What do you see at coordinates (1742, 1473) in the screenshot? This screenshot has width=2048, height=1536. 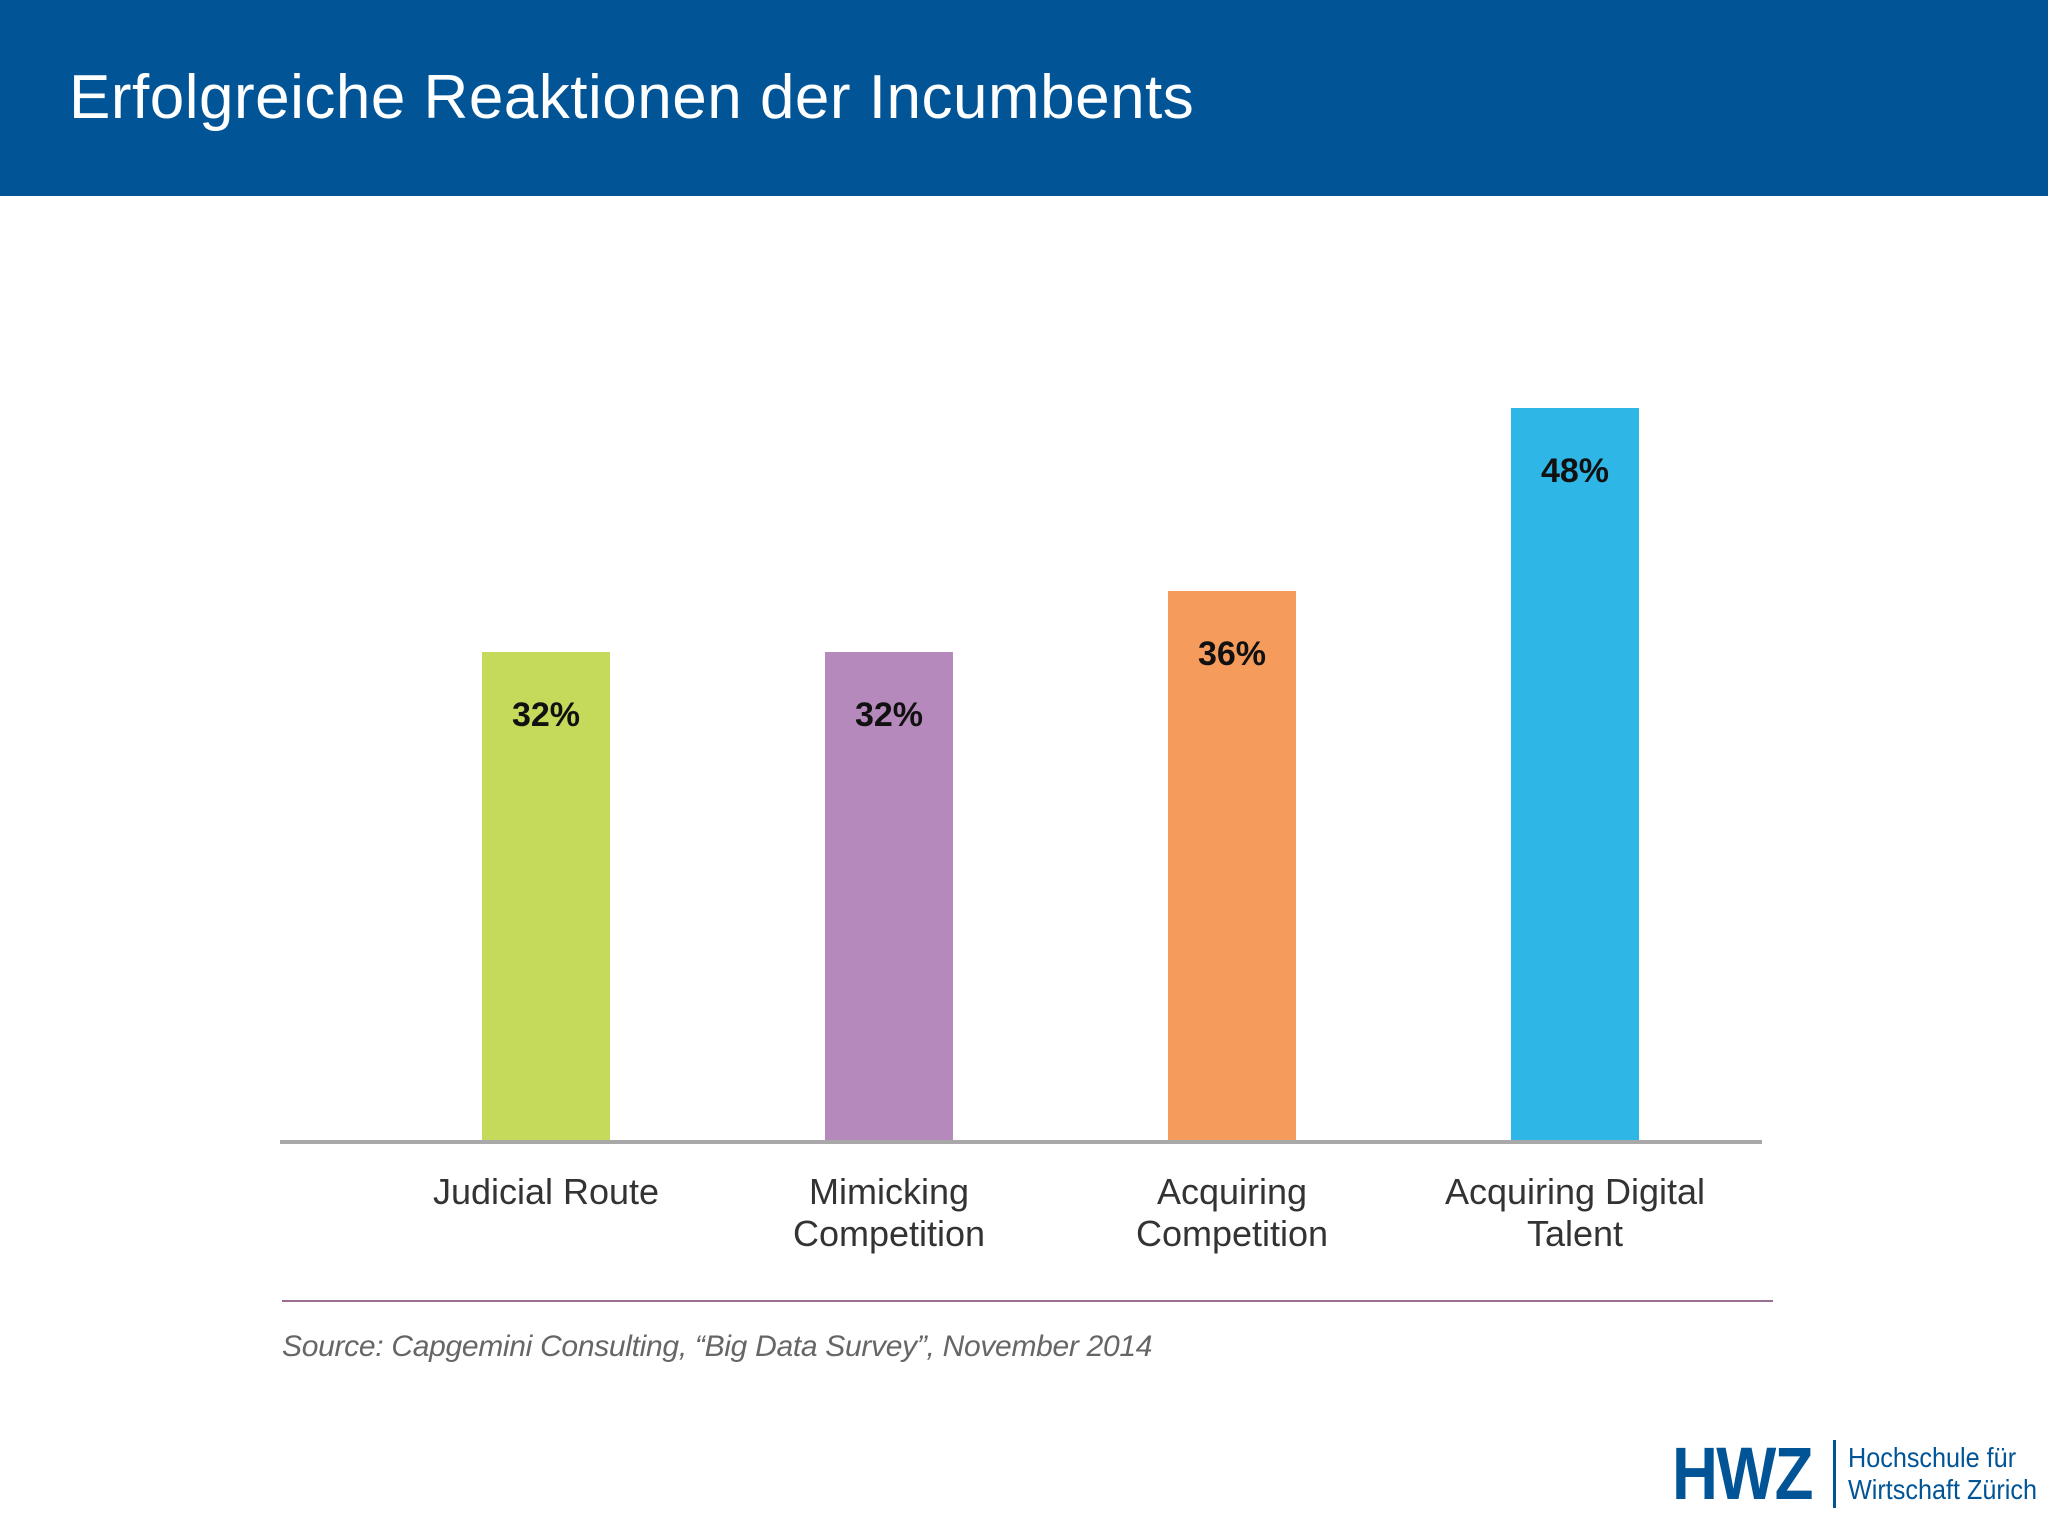 I see `logo-wordmark: HWZ` at bounding box center [1742, 1473].